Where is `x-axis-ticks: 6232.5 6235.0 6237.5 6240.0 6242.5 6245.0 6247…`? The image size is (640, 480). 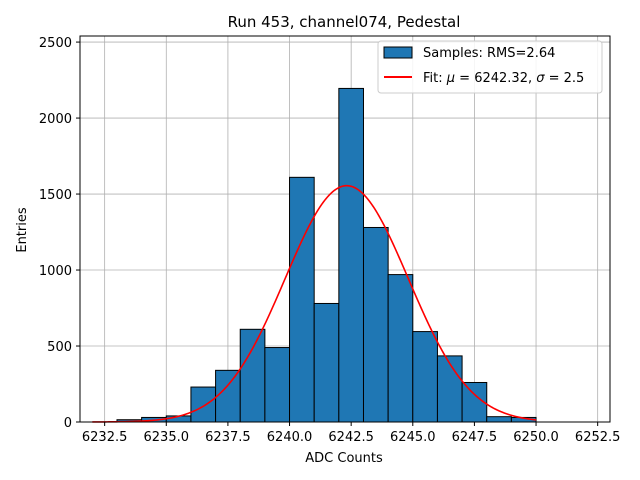 x-axis-ticks: 6232.5 6235.0 6237.5 6240.0 6242.5 6245.0 6247… is located at coordinates (351, 433).